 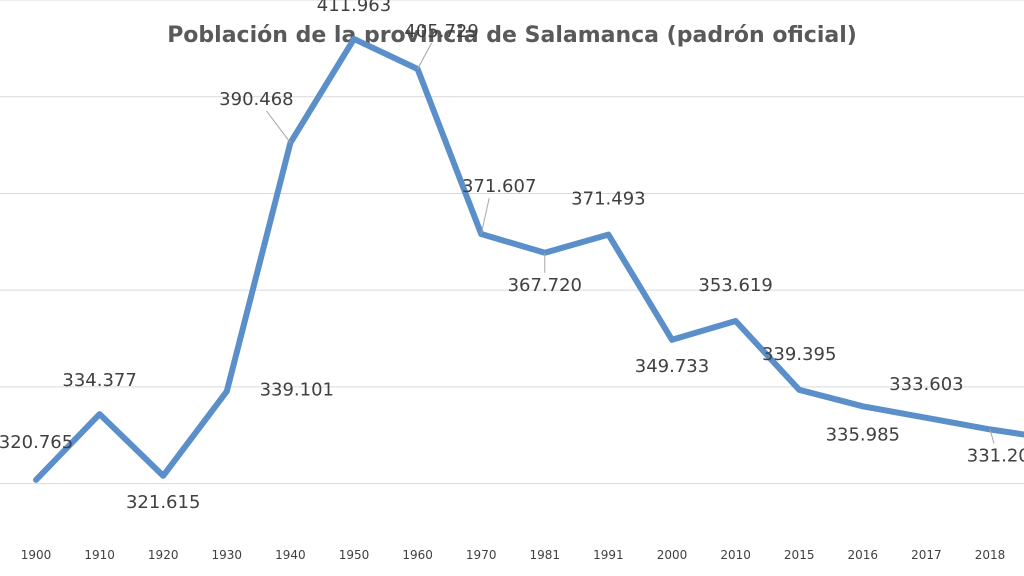 I want to click on x-tick-label: 1950, so click(x=354, y=555).